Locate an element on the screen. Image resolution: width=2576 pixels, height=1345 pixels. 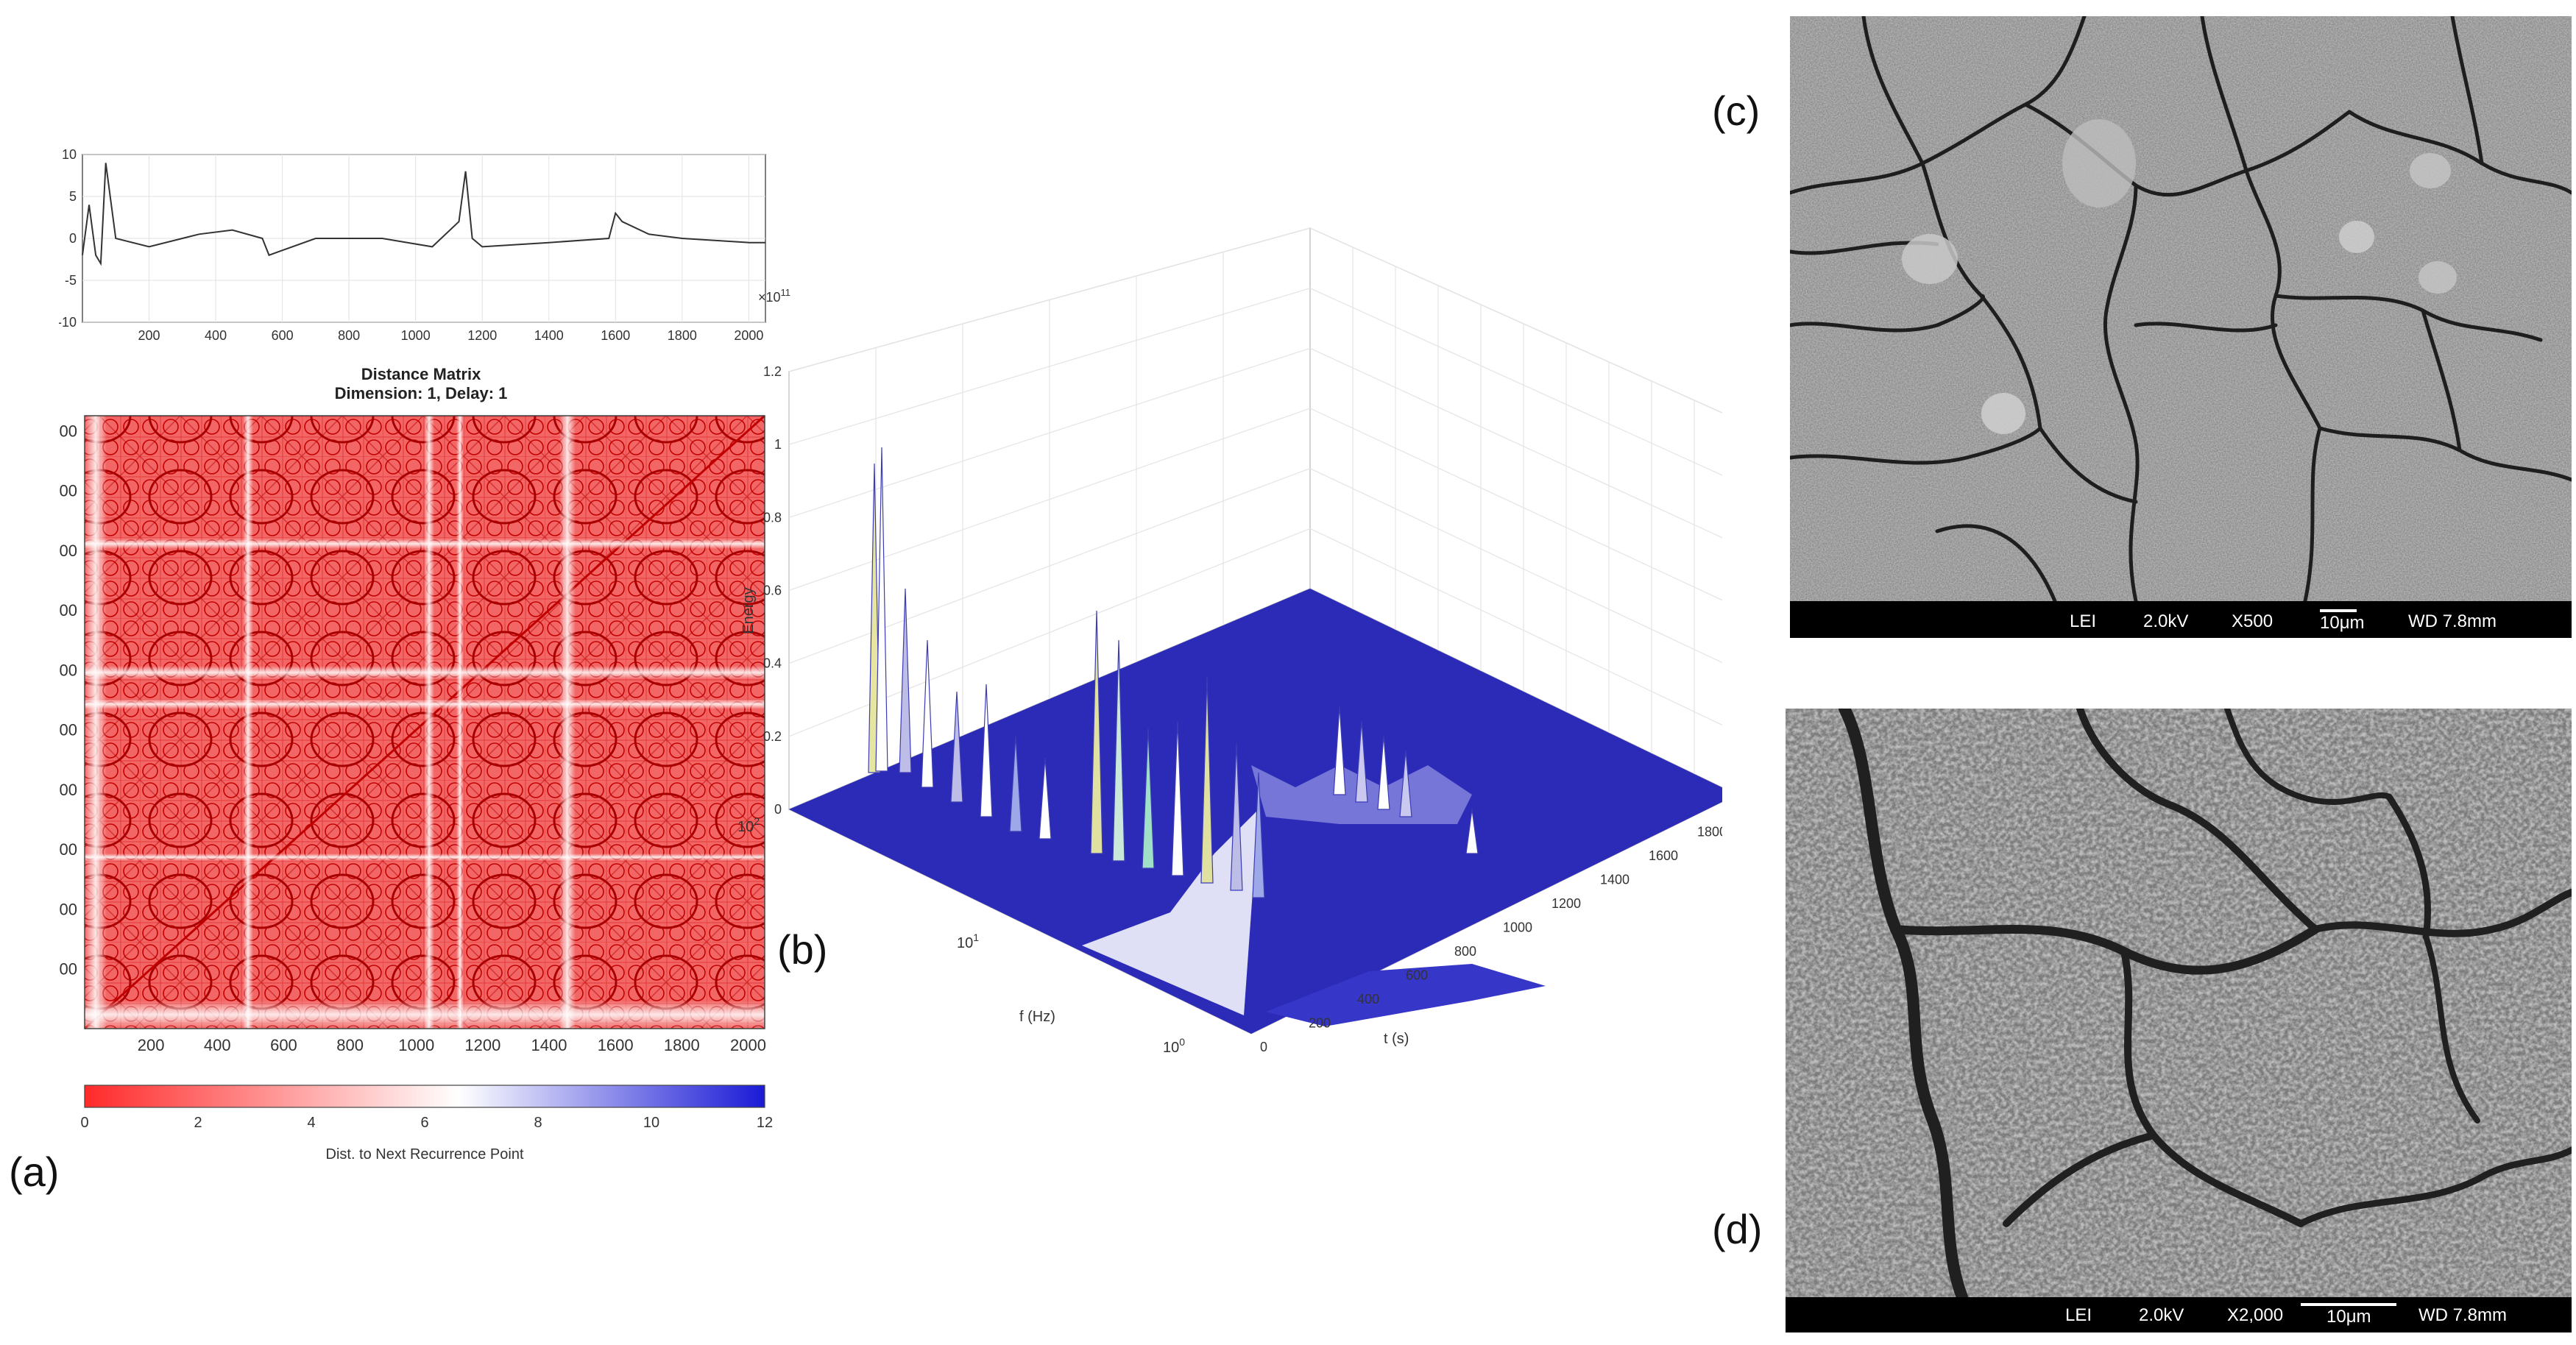
sem-info-bar-d is located at coordinates (2179, 1314).